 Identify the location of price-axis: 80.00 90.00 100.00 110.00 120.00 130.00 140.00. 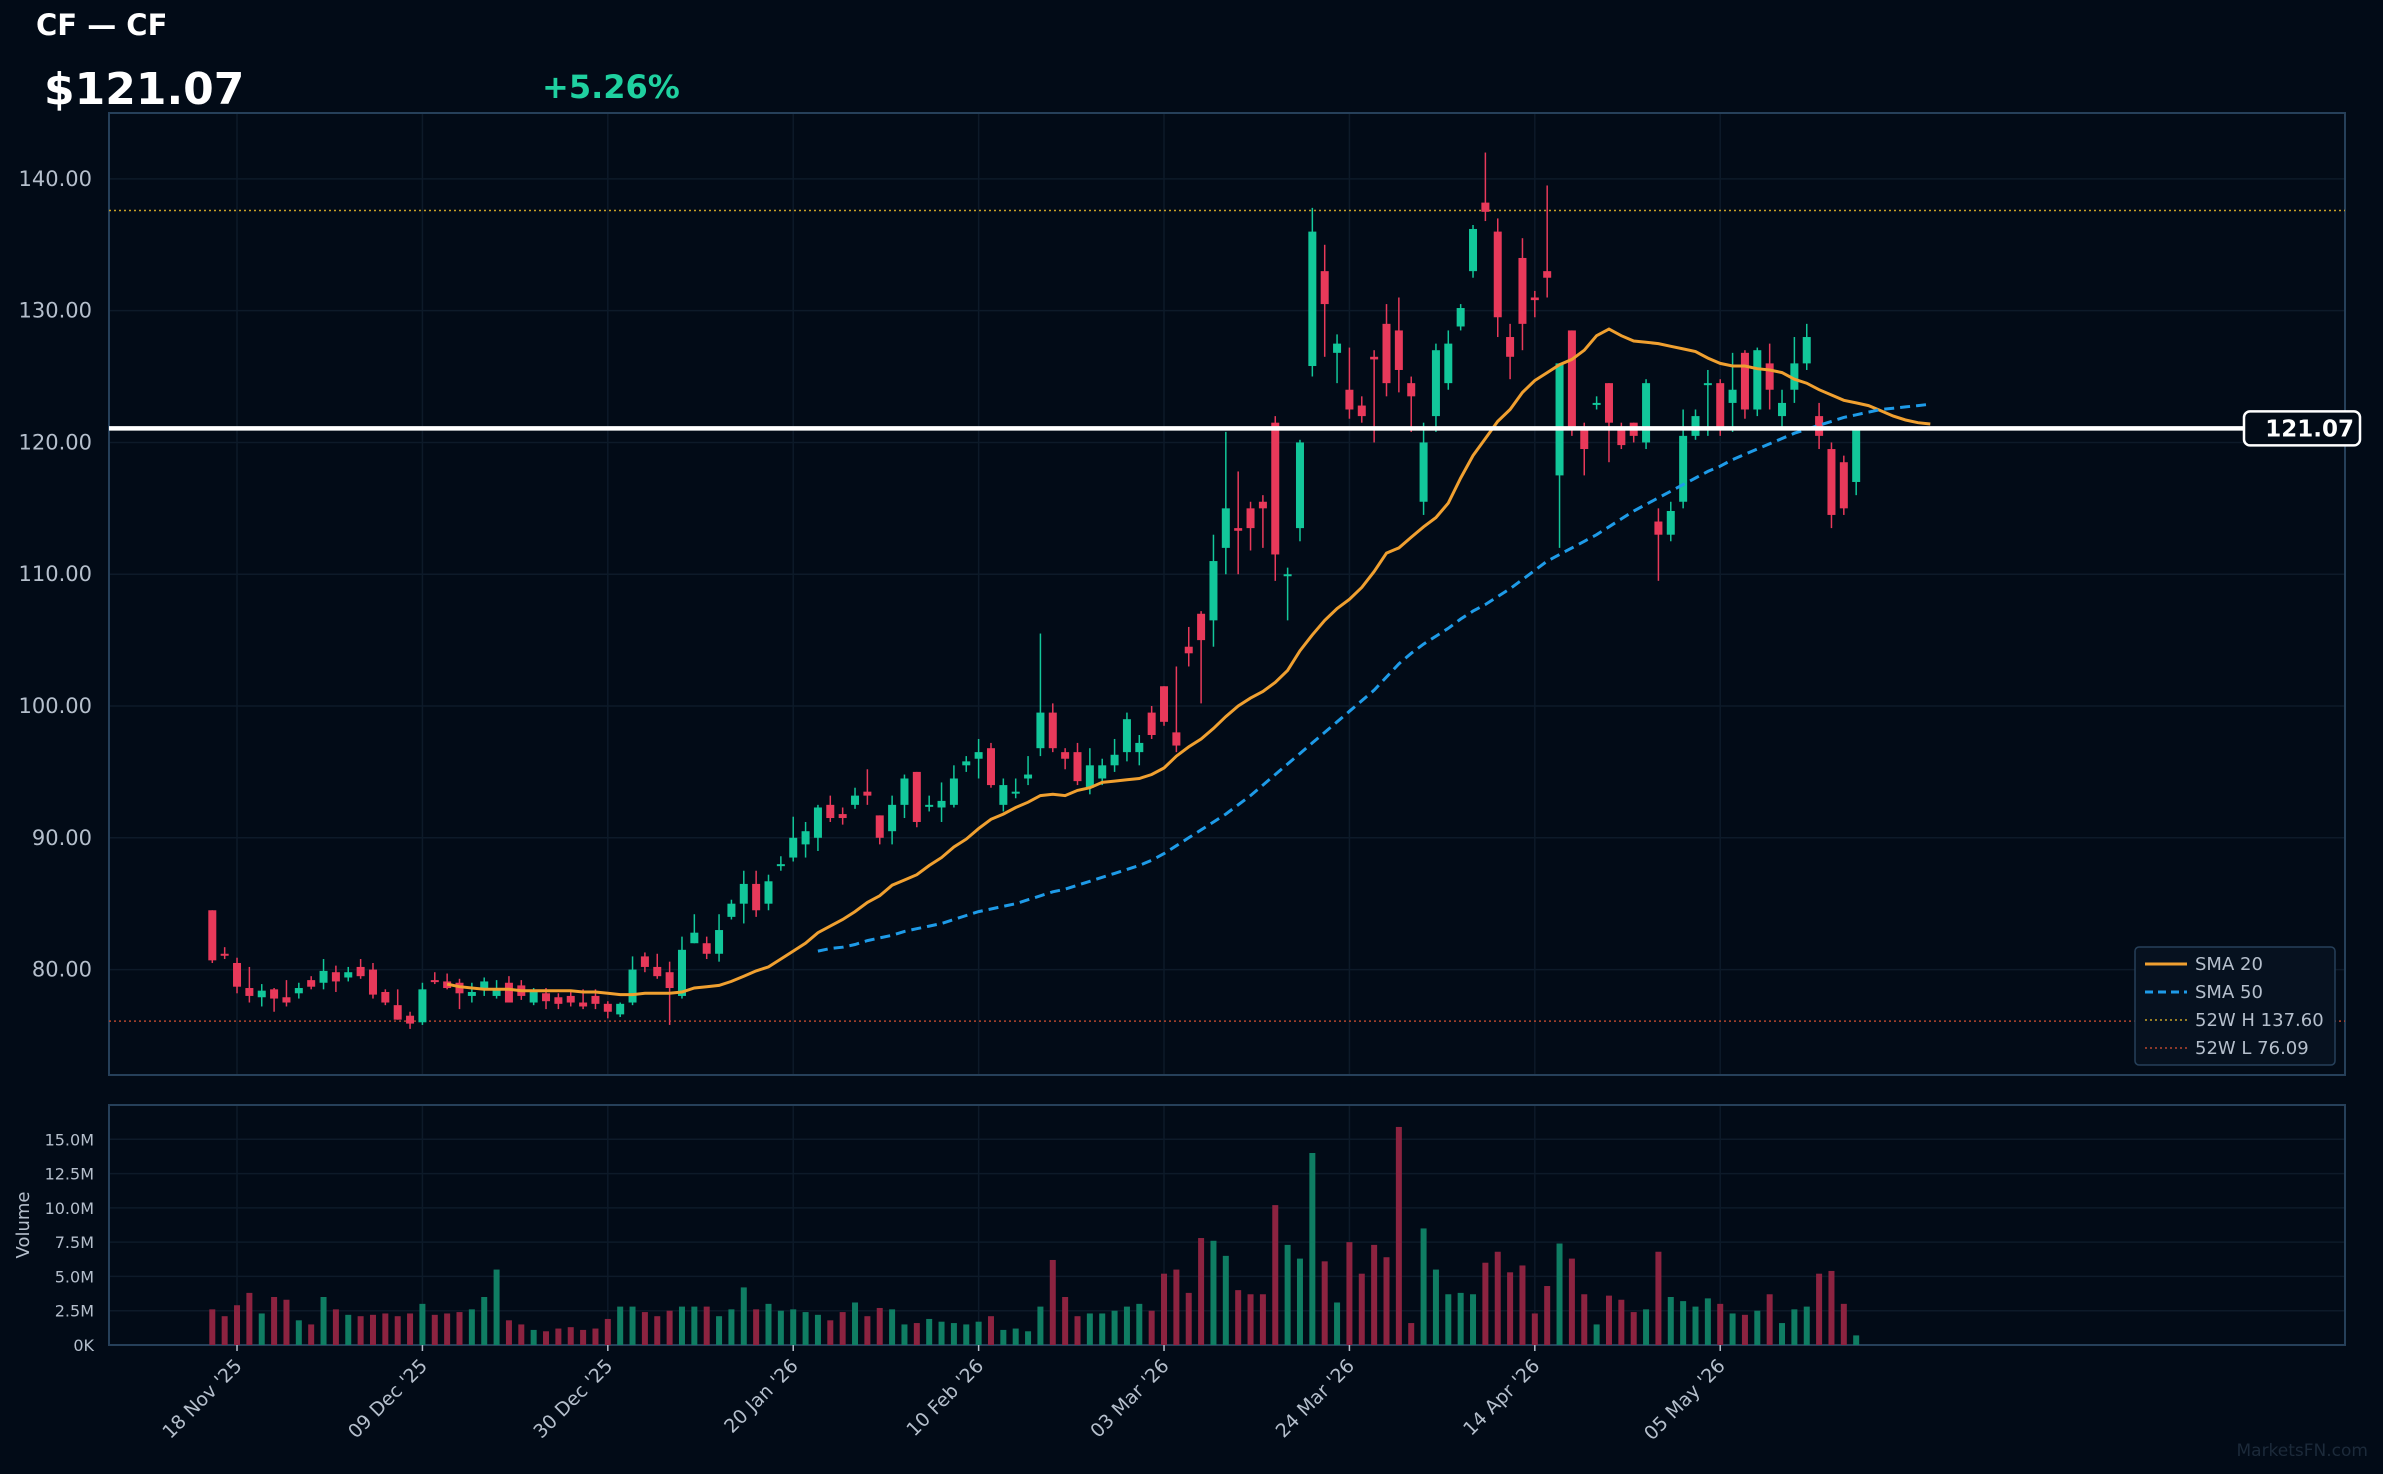
(55, 574).